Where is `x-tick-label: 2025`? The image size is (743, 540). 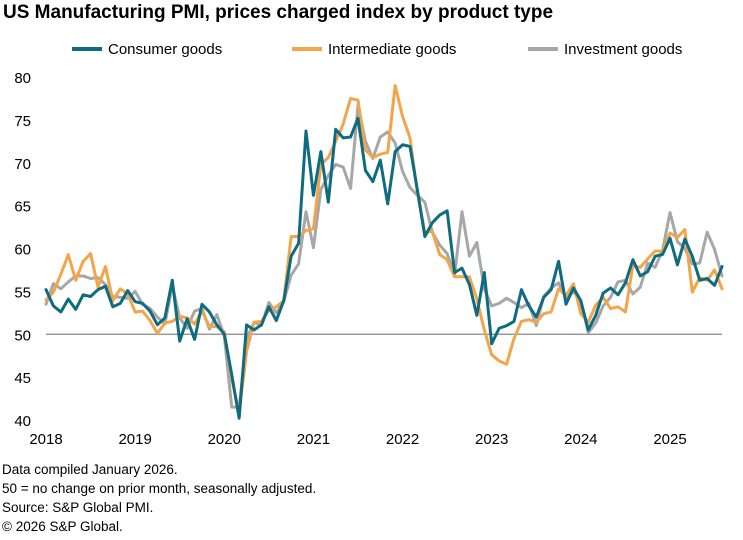 x-tick-label: 2025 is located at coordinates (669, 439).